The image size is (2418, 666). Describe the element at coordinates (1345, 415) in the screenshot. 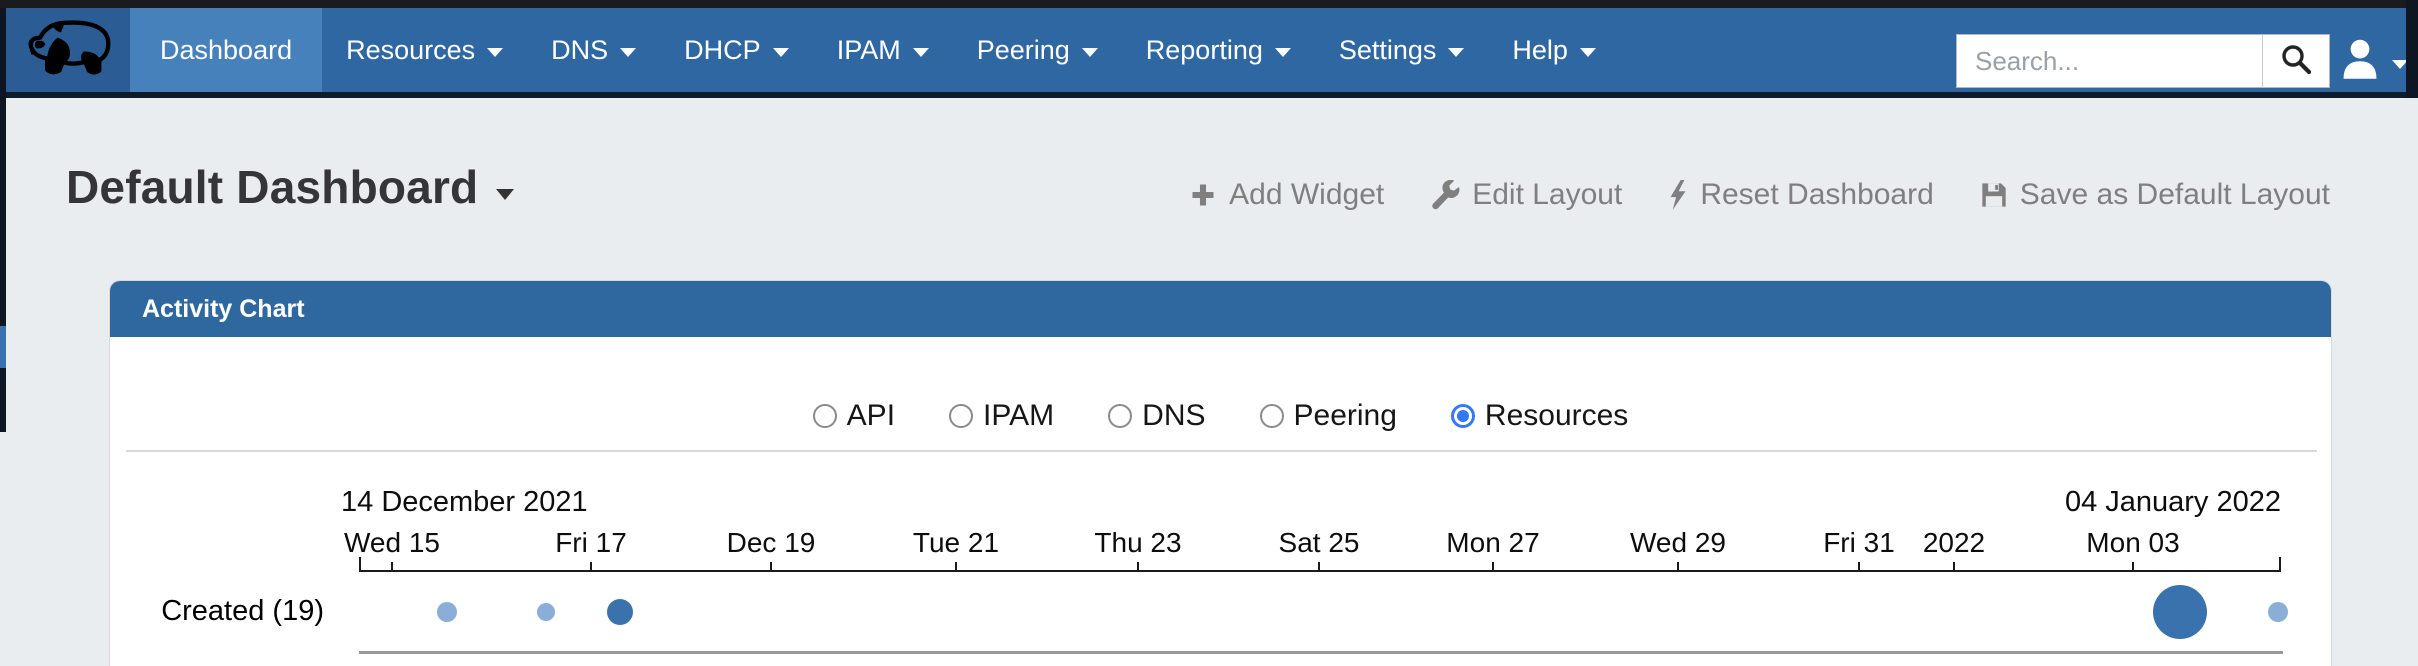

I see `radio-label: Peering` at that location.